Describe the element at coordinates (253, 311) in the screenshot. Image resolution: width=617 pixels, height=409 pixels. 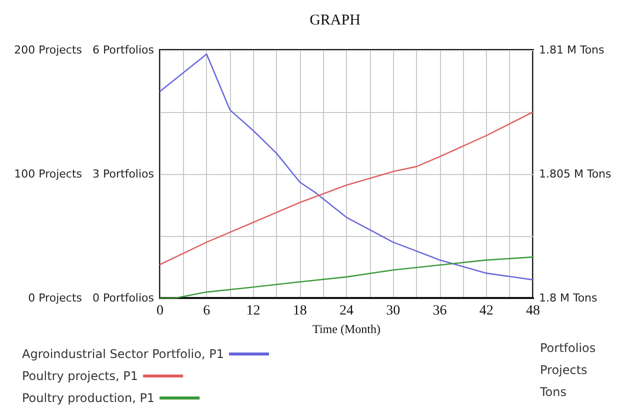
I see `x-tick-label: 12` at that location.